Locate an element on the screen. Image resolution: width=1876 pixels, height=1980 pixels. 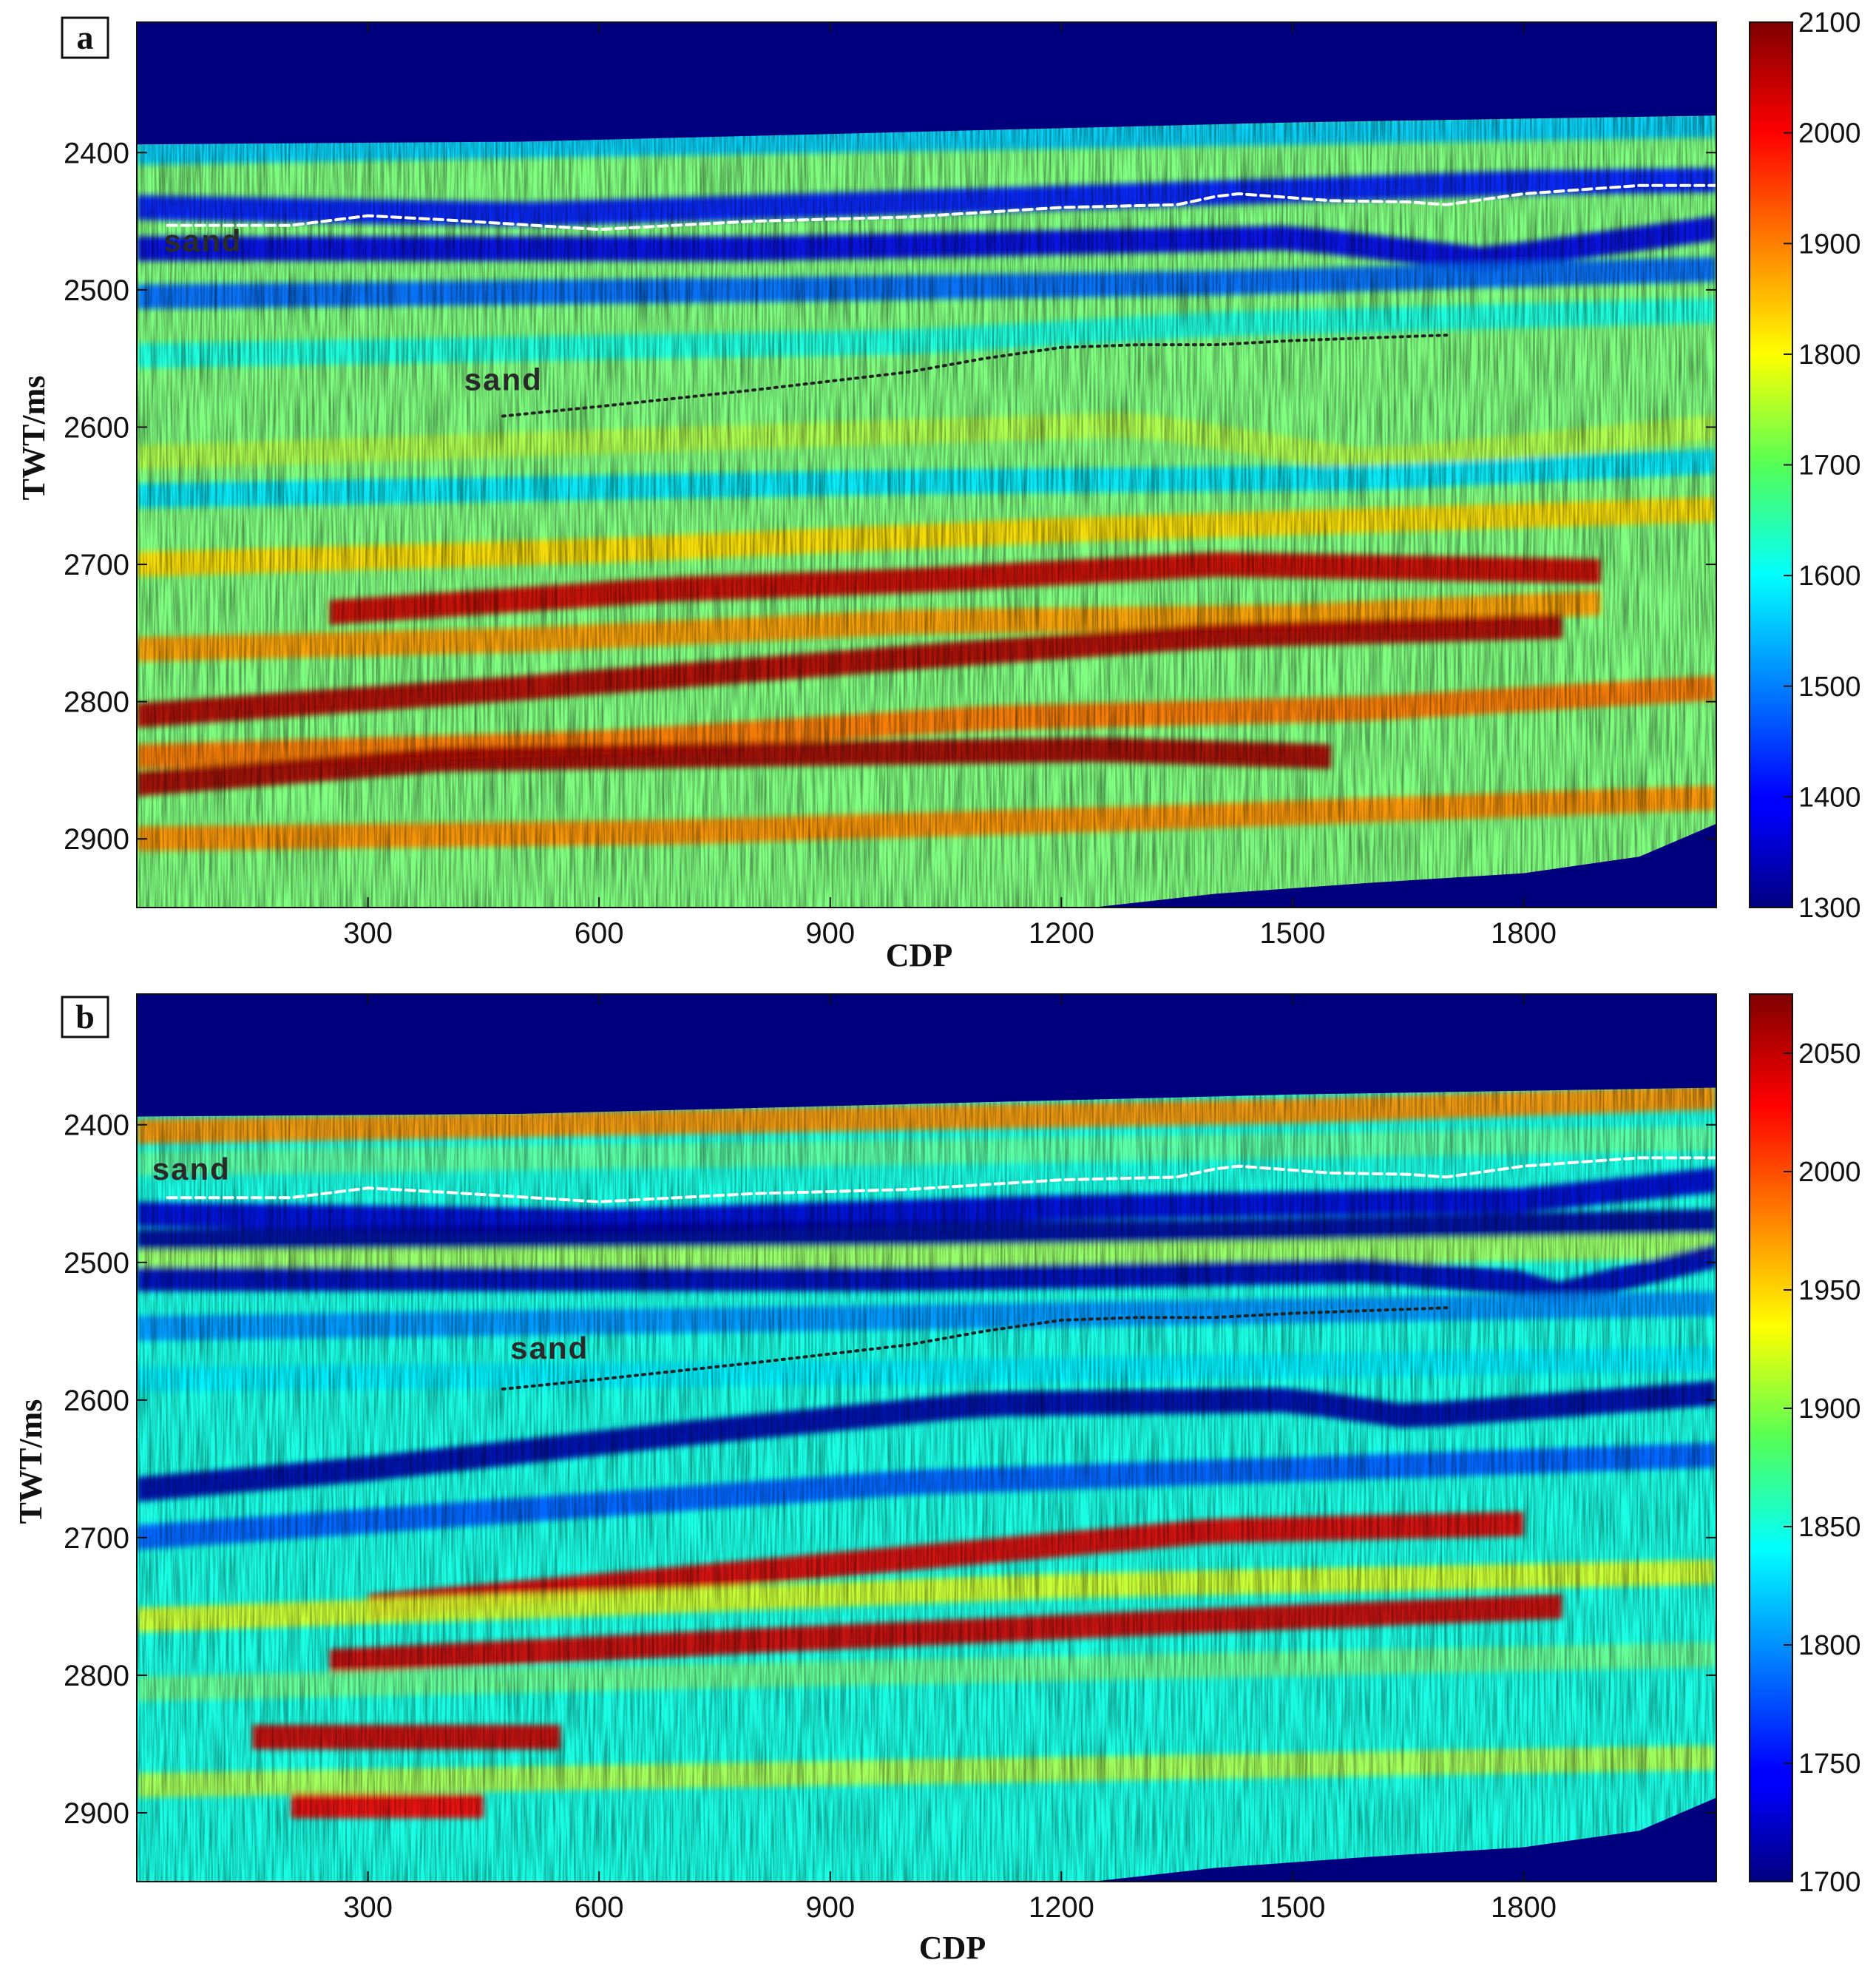
colorbar-tick-label-a-2: 1500 is located at coordinates (1829, 687).